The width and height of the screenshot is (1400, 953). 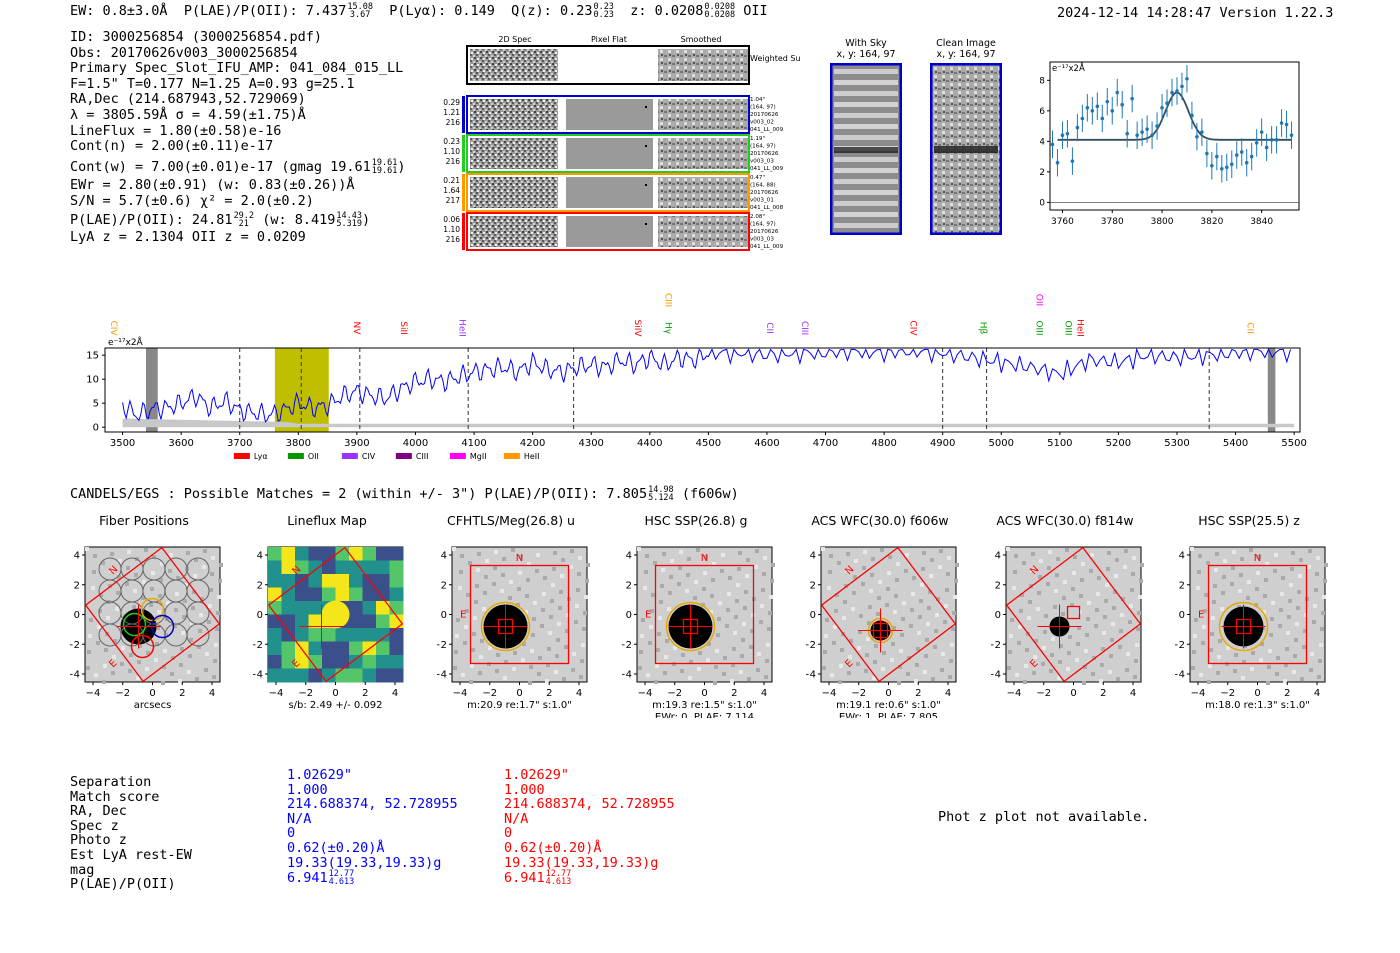 What do you see at coordinates (1249, 520) in the screenshot?
I see `cutout-title: HSC SSP(25.5) z` at bounding box center [1249, 520].